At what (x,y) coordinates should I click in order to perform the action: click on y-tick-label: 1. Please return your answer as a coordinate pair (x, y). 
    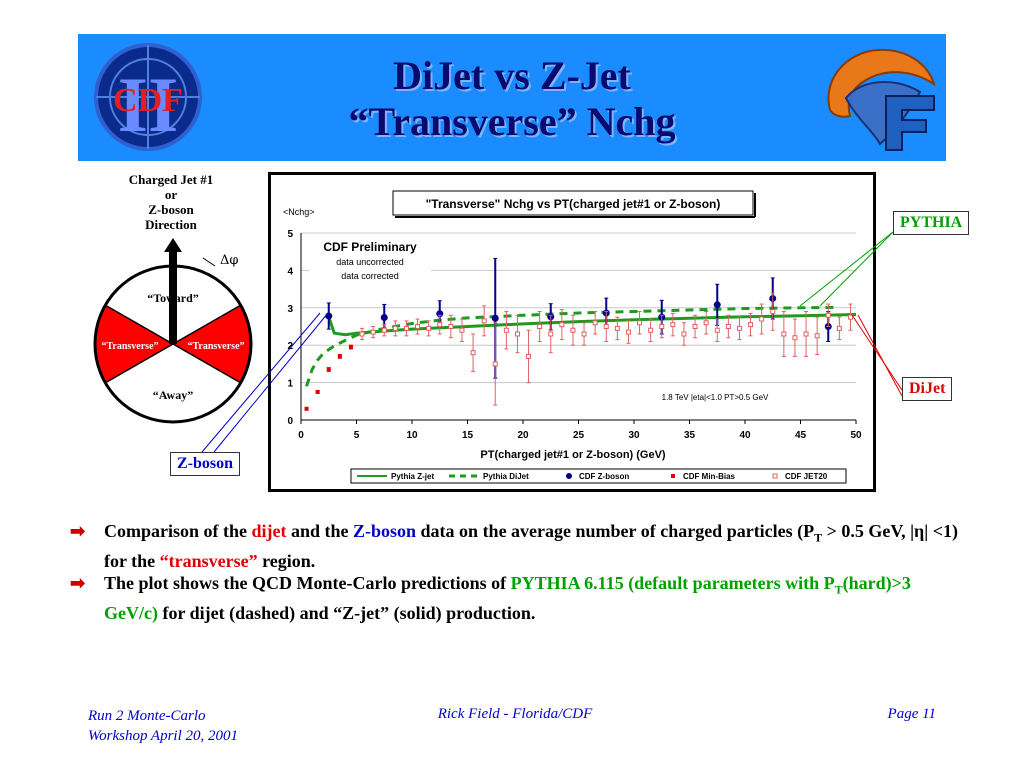
    Looking at the image, I should click on (290, 384).